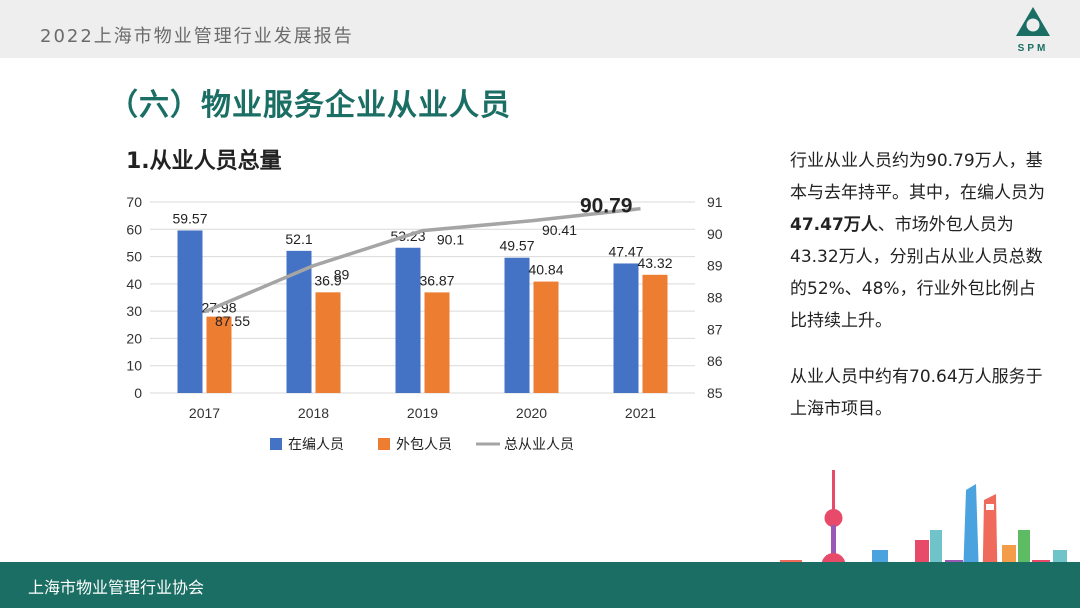 This screenshot has height=608, width=1080. Describe the element at coordinates (539, 444) in the screenshot. I see `legend-label: 总从业人员` at that location.